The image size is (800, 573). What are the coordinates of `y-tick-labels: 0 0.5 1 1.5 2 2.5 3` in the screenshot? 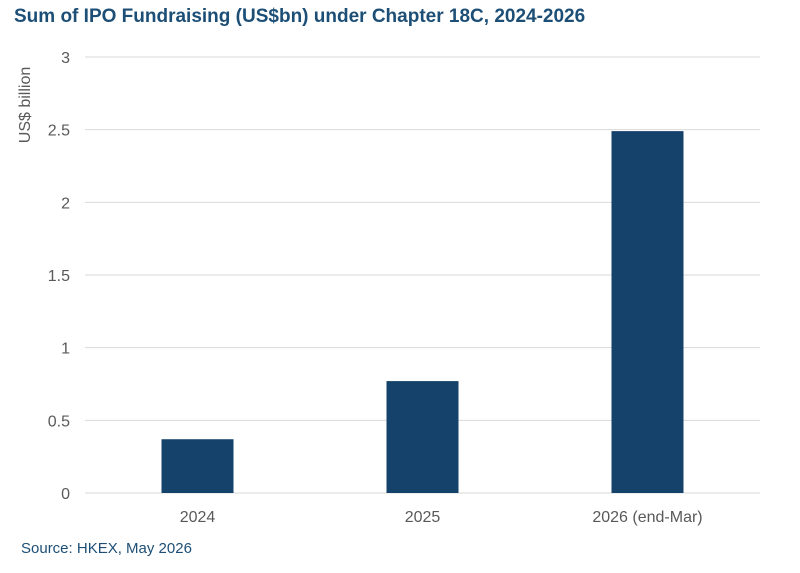 It's located at (59, 276).